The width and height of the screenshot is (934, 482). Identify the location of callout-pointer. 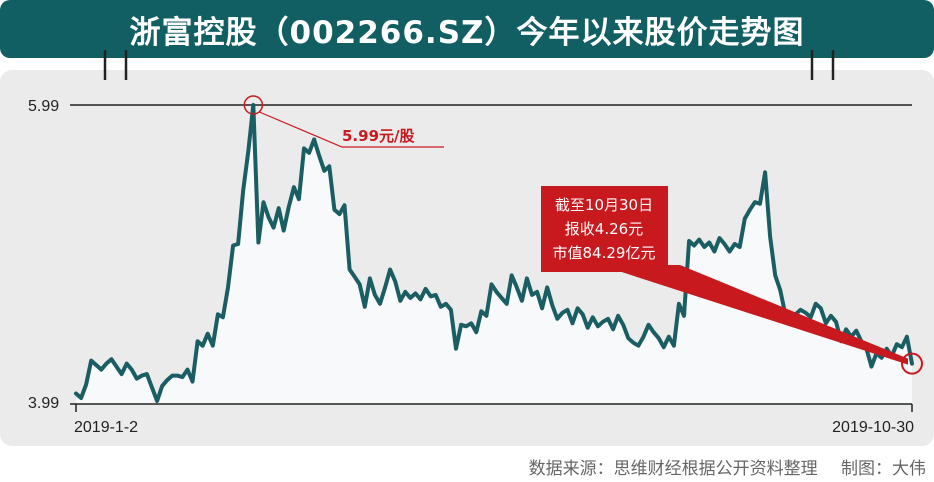
(754, 315).